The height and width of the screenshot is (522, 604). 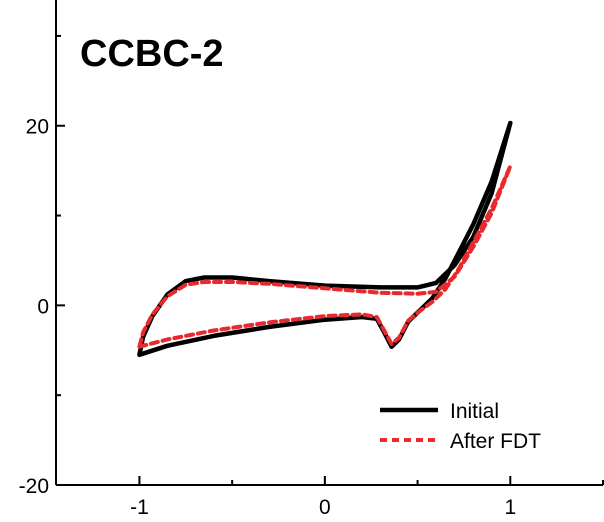 What do you see at coordinates (510, 507) in the screenshot?
I see `x-tick-label: 1` at bounding box center [510, 507].